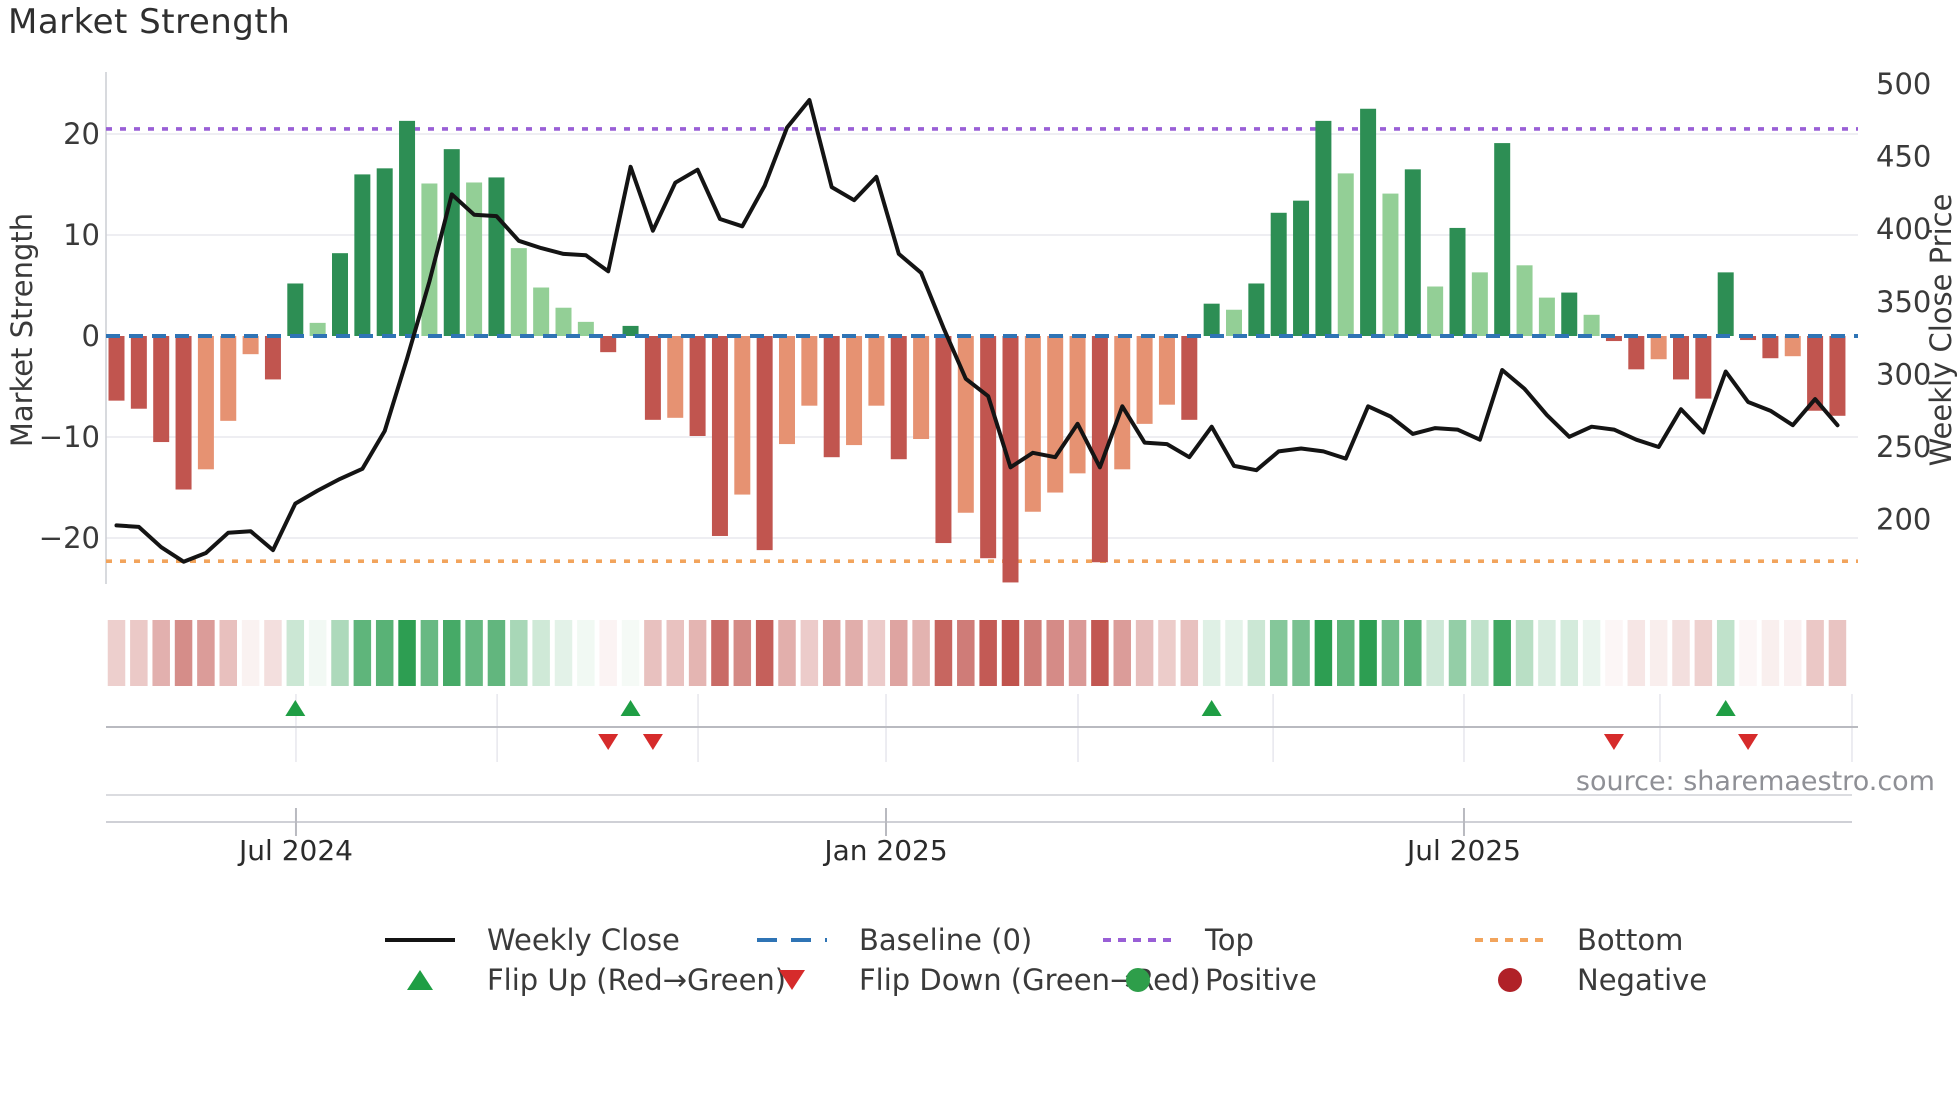  What do you see at coordinates (69, 437) in the screenshot?
I see `left-tick-label: −10` at bounding box center [69, 437].